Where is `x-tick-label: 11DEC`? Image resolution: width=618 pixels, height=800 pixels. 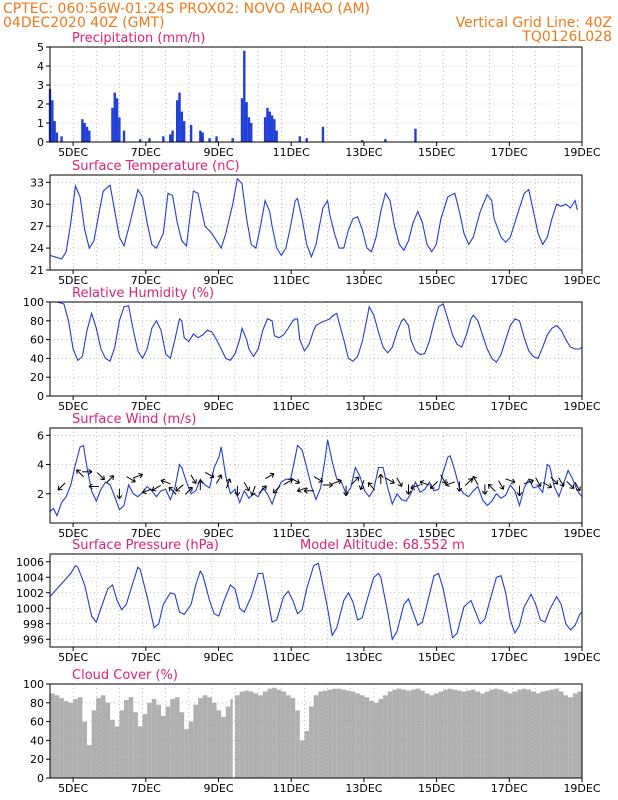
x-tick-label: 11DEC is located at coordinates (291, 280).